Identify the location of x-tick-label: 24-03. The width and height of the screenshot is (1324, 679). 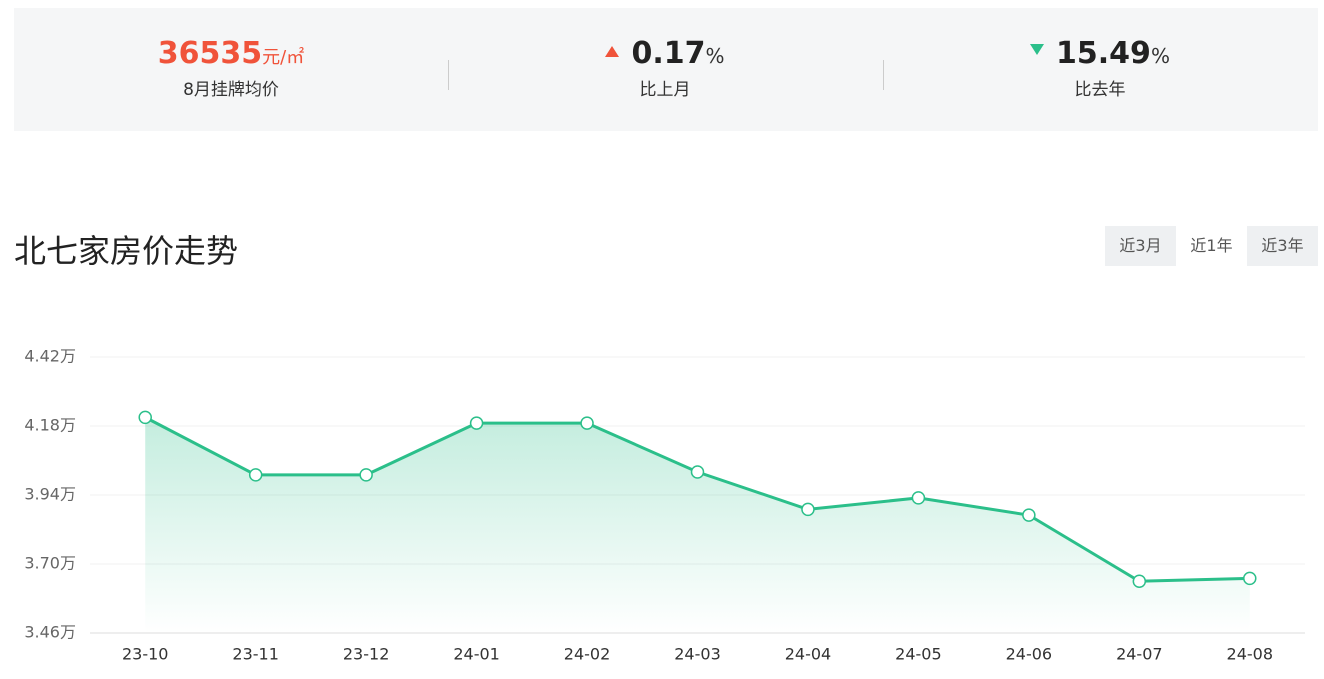
(697, 654).